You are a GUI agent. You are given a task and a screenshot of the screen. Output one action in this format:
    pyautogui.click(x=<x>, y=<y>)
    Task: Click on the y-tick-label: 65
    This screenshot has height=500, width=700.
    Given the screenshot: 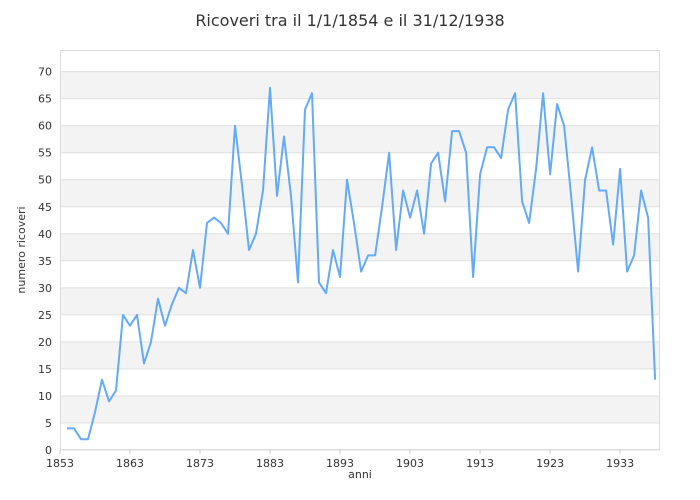 What is the action you would take?
    pyautogui.click(x=45, y=99)
    